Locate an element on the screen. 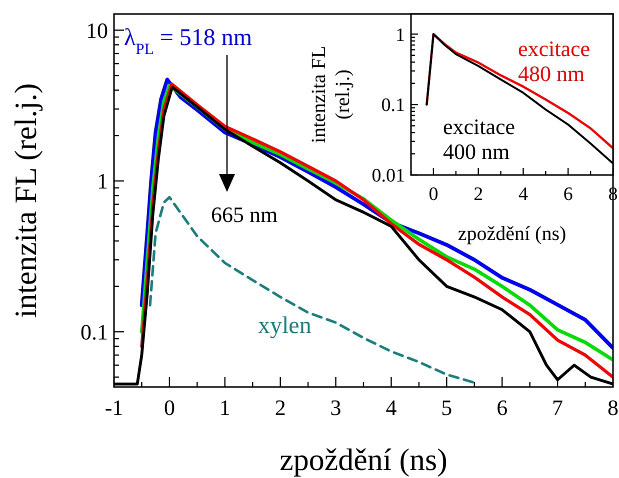 Image resolution: width=619 pixels, height=478 pixels. series-label: excitace 400 nm is located at coordinates (479, 139).